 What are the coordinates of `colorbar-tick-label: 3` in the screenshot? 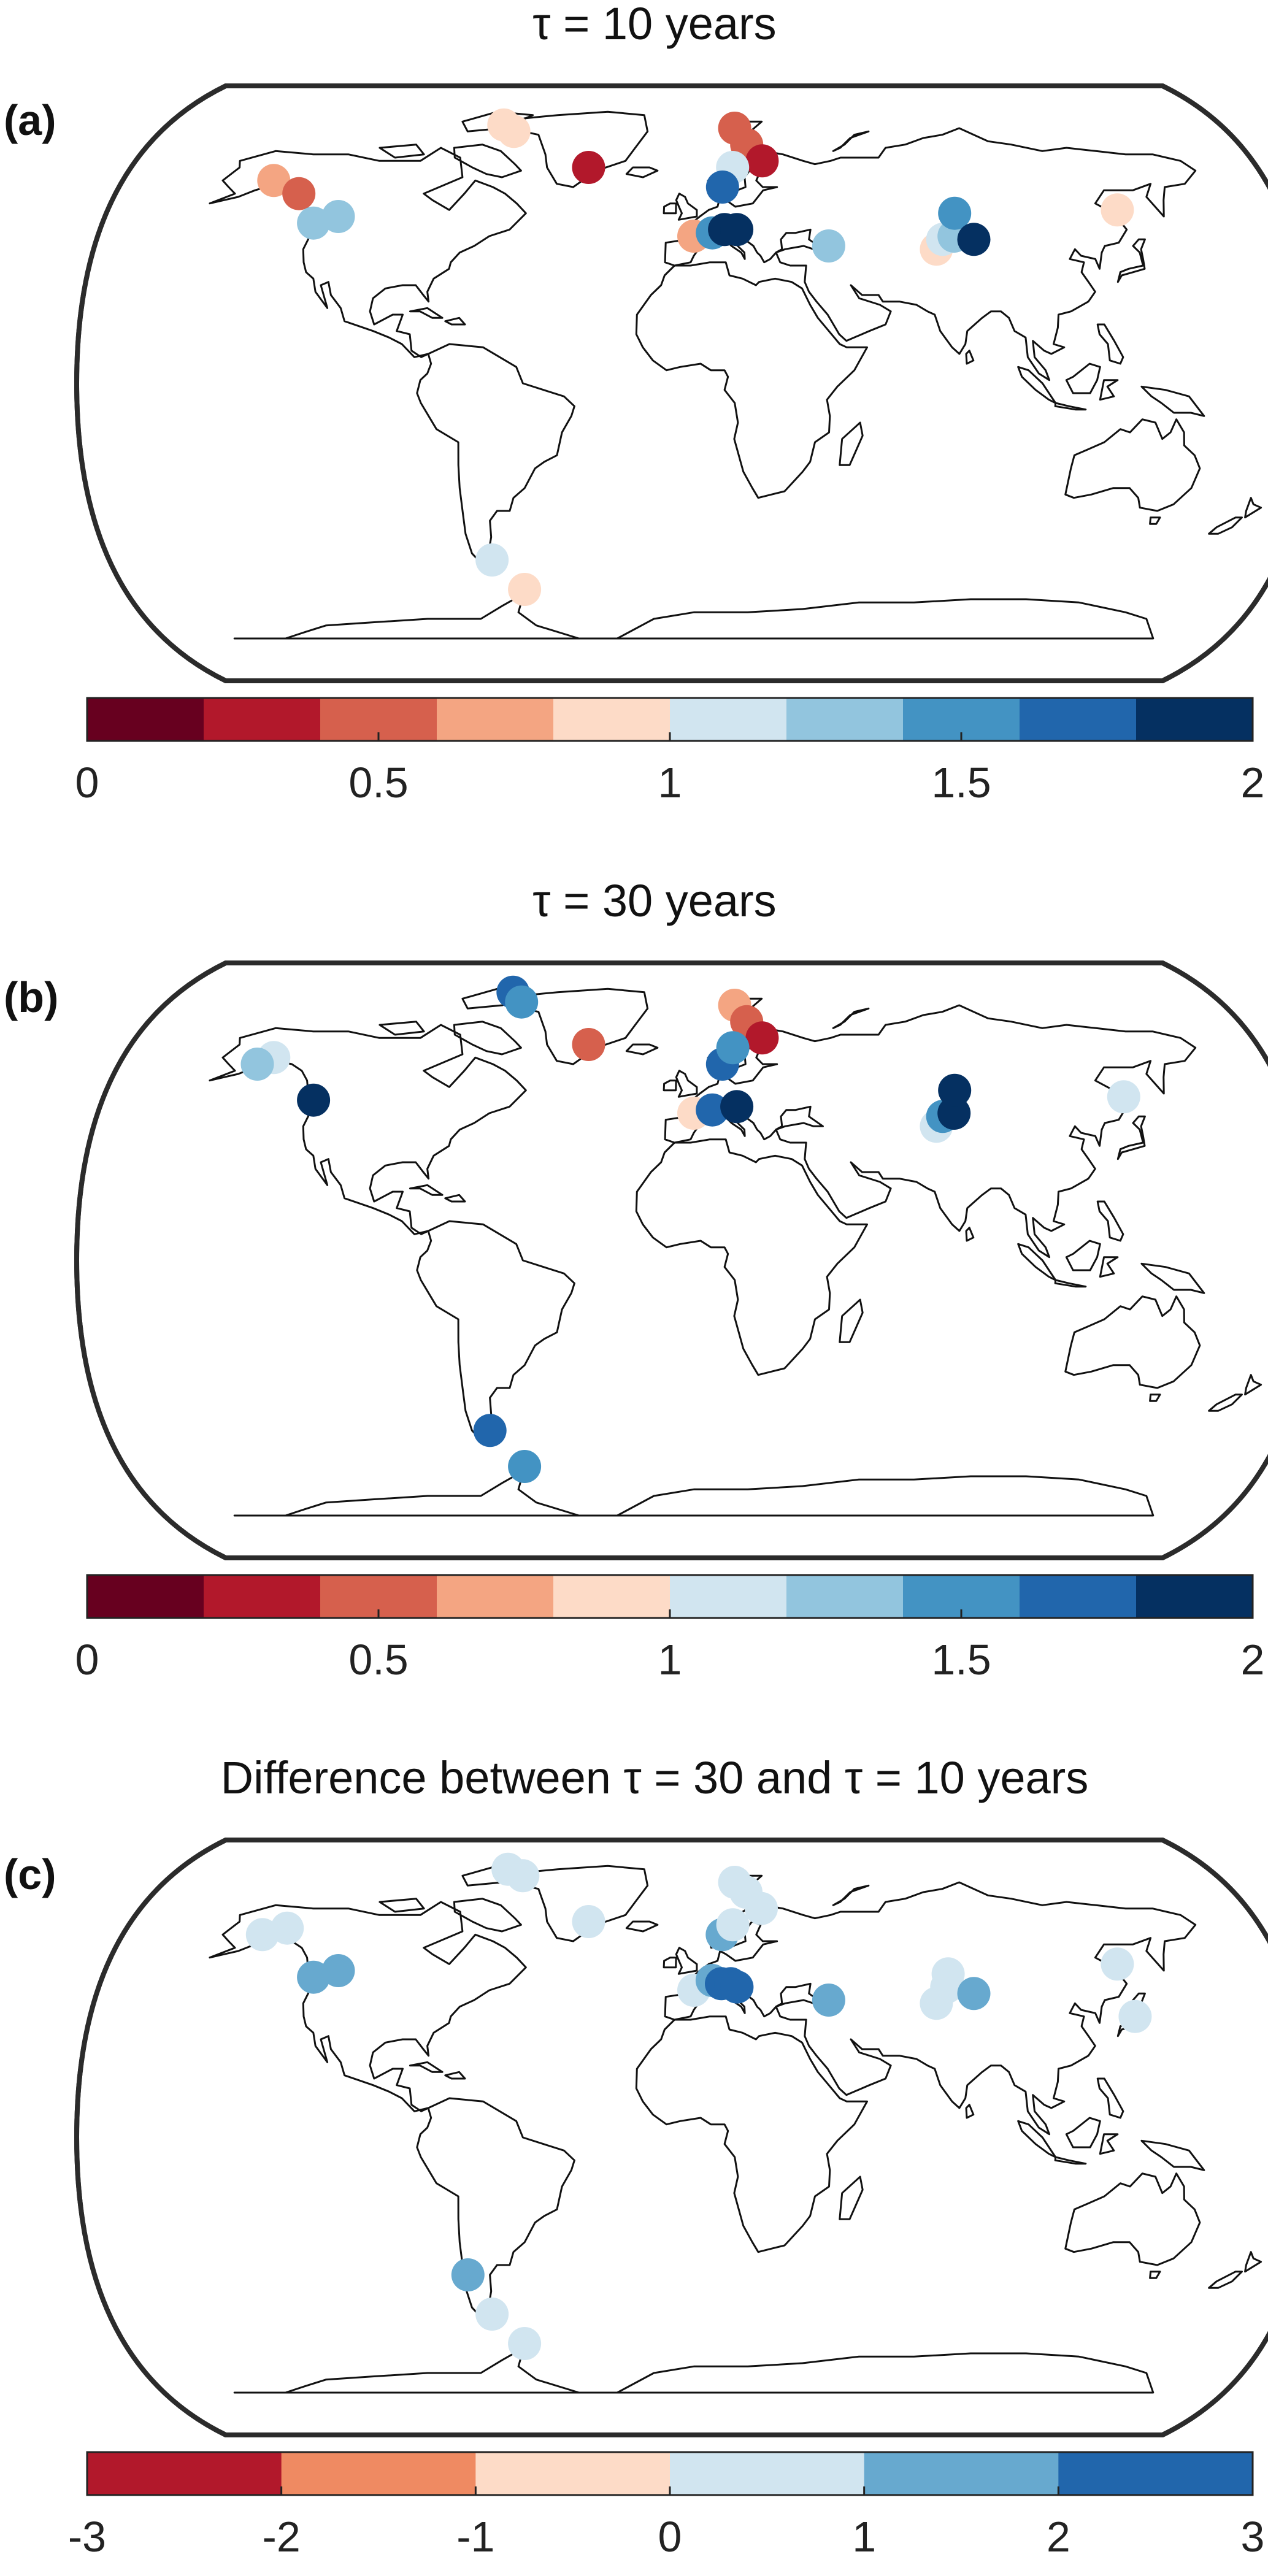 It's located at (1253, 2537).